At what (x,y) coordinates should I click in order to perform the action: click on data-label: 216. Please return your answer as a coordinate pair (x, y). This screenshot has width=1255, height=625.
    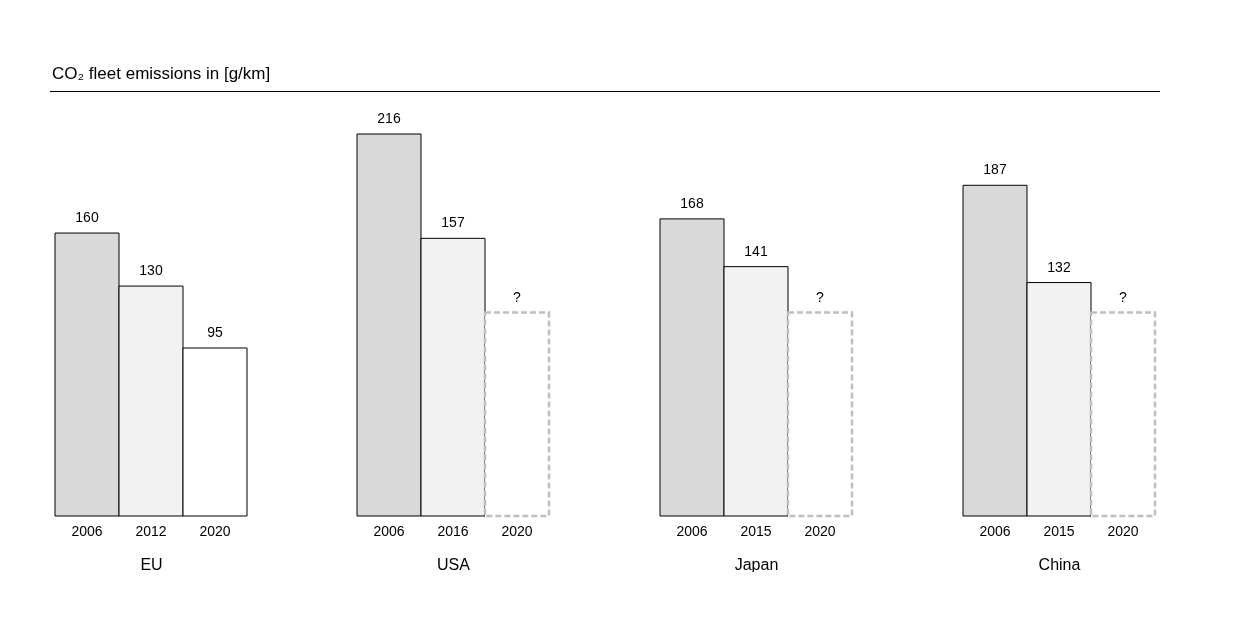
    Looking at the image, I should click on (389, 118).